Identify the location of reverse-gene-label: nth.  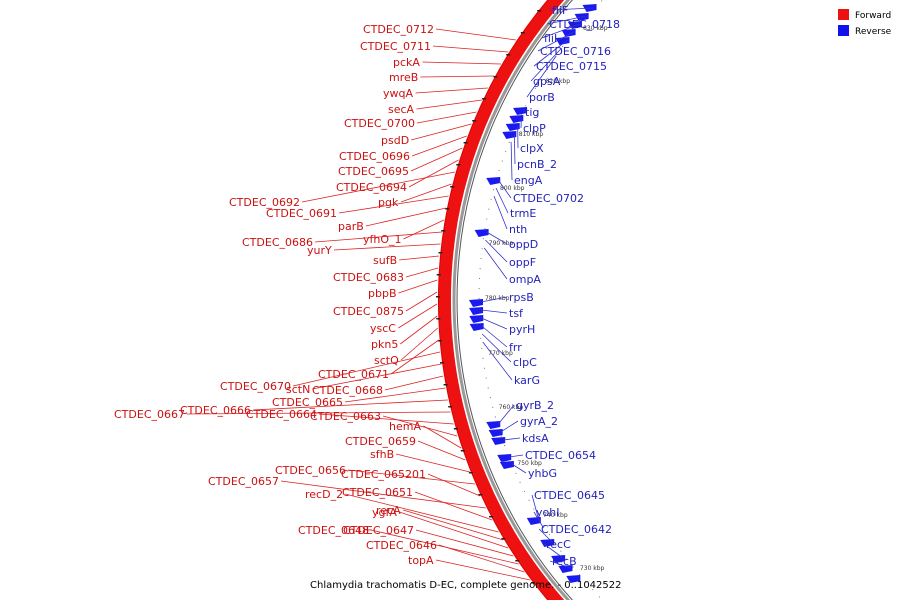
(518, 229).